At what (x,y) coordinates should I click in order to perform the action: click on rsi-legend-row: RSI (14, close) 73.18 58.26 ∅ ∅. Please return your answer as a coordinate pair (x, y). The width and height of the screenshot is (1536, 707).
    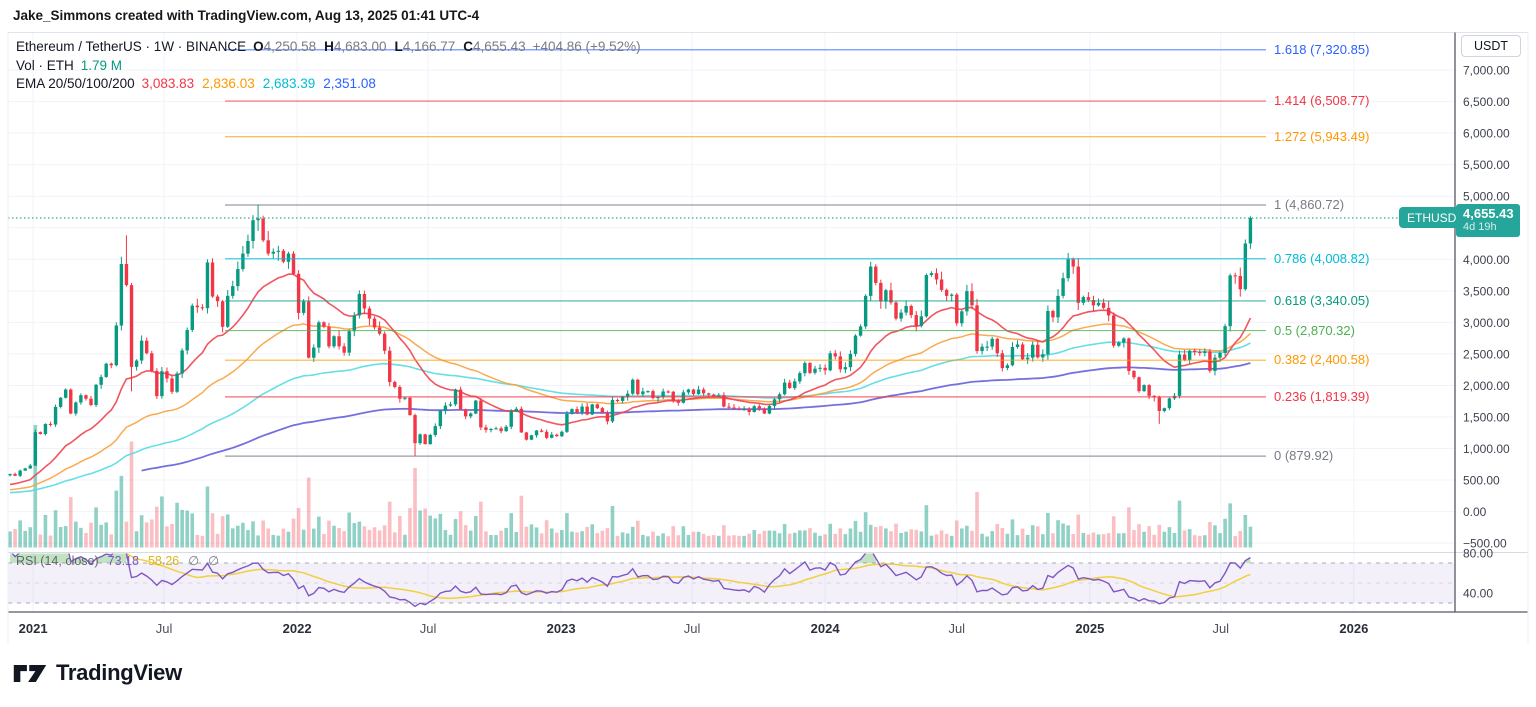
    Looking at the image, I should click on (117, 560).